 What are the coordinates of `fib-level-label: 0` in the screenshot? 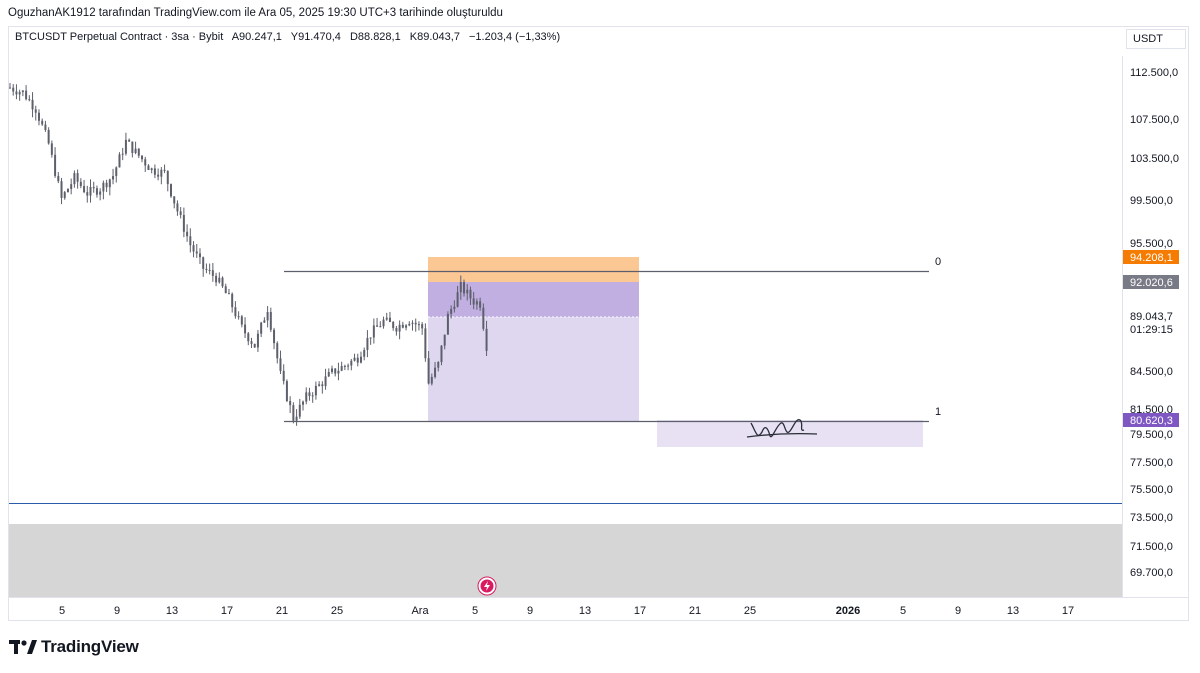 It's located at (938, 262).